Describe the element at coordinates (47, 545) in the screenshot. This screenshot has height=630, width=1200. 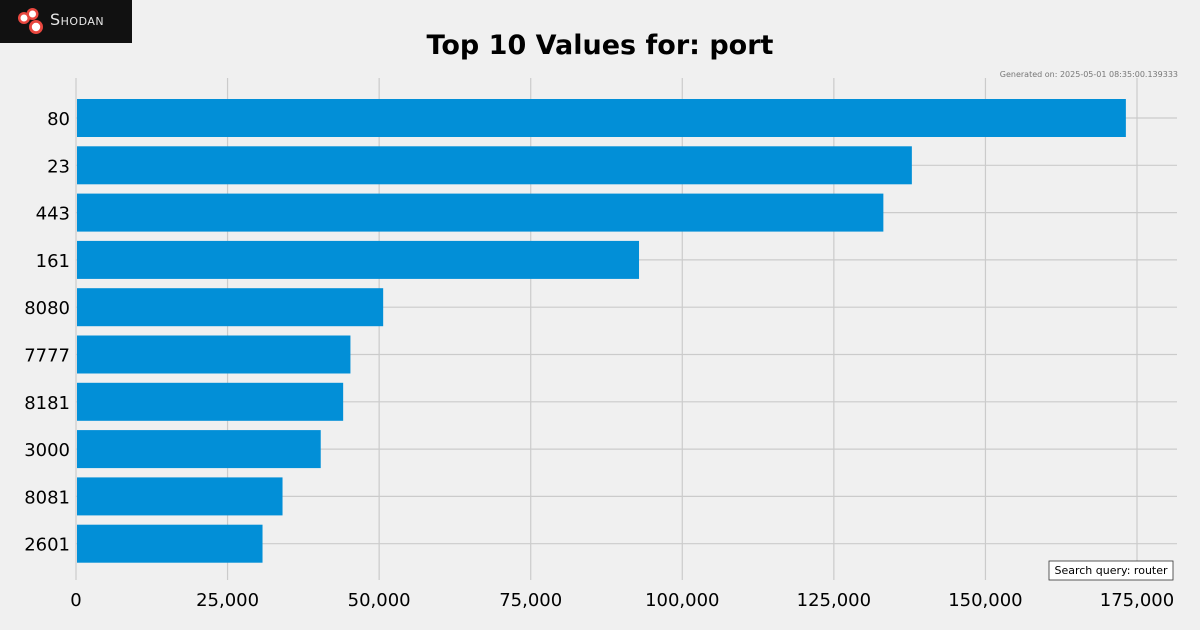
I see `y-tick-label: 2601` at that location.